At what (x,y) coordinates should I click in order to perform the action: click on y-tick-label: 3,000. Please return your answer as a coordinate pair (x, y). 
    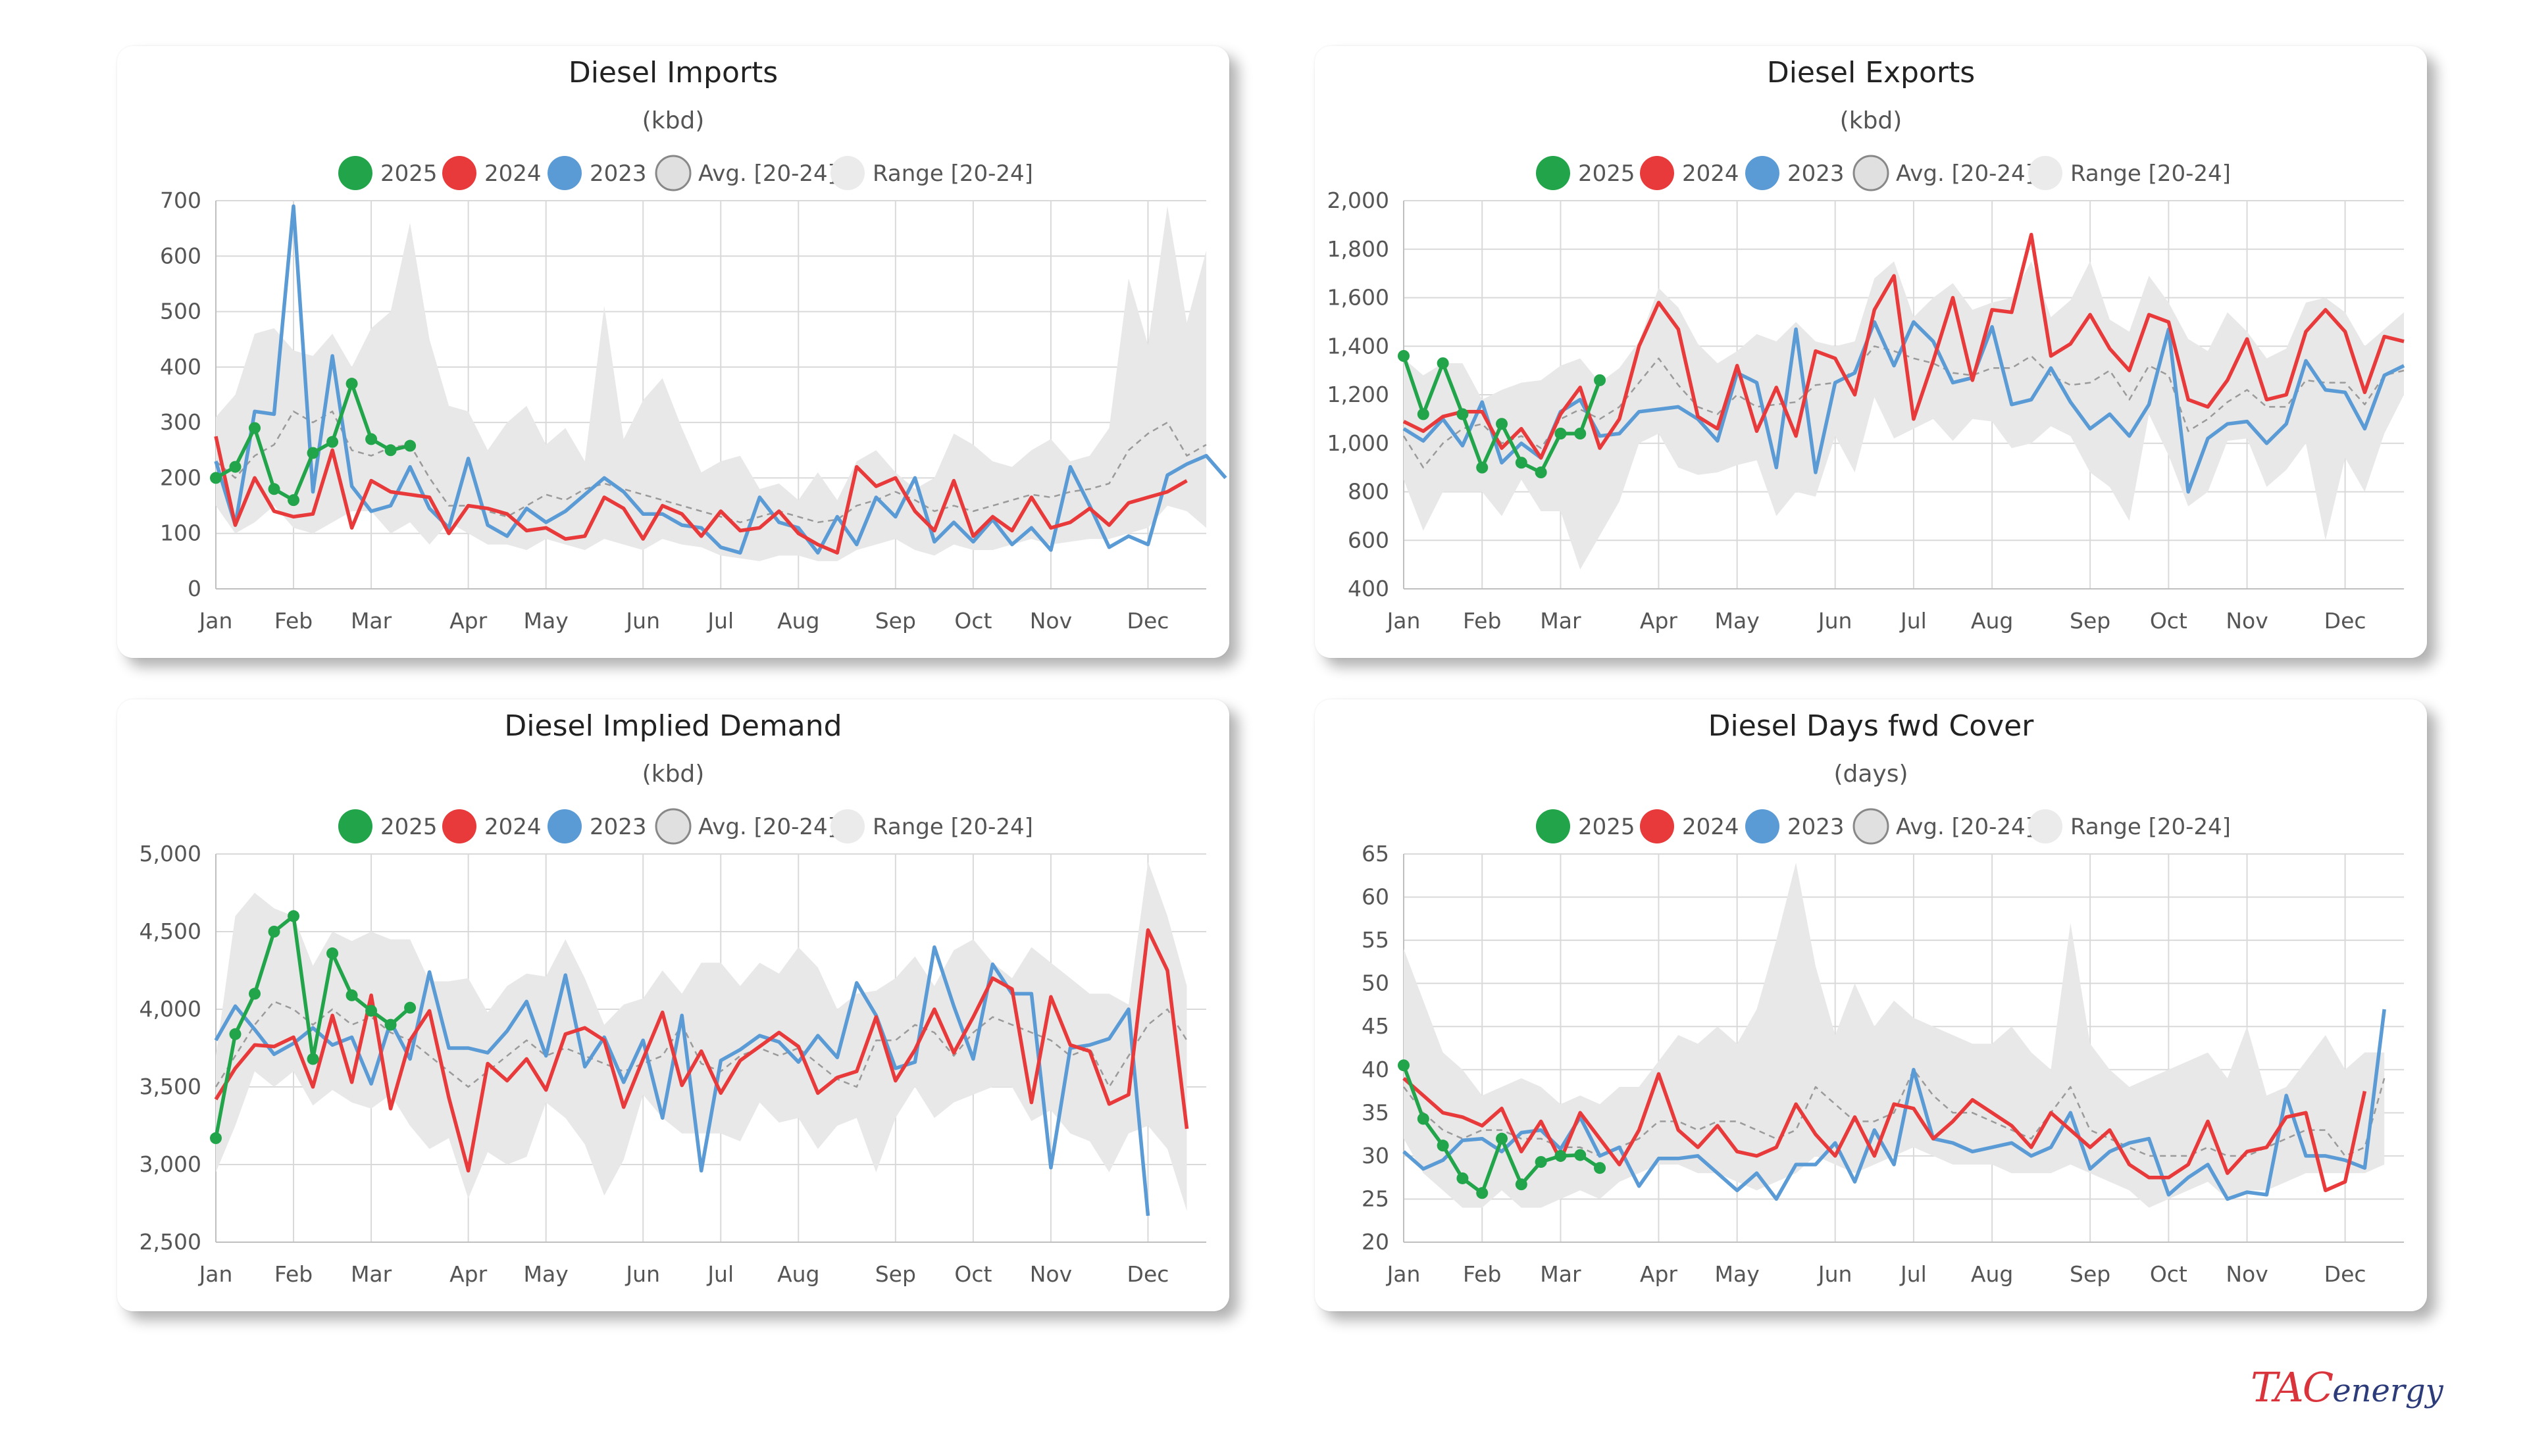
    Looking at the image, I should click on (170, 1164).